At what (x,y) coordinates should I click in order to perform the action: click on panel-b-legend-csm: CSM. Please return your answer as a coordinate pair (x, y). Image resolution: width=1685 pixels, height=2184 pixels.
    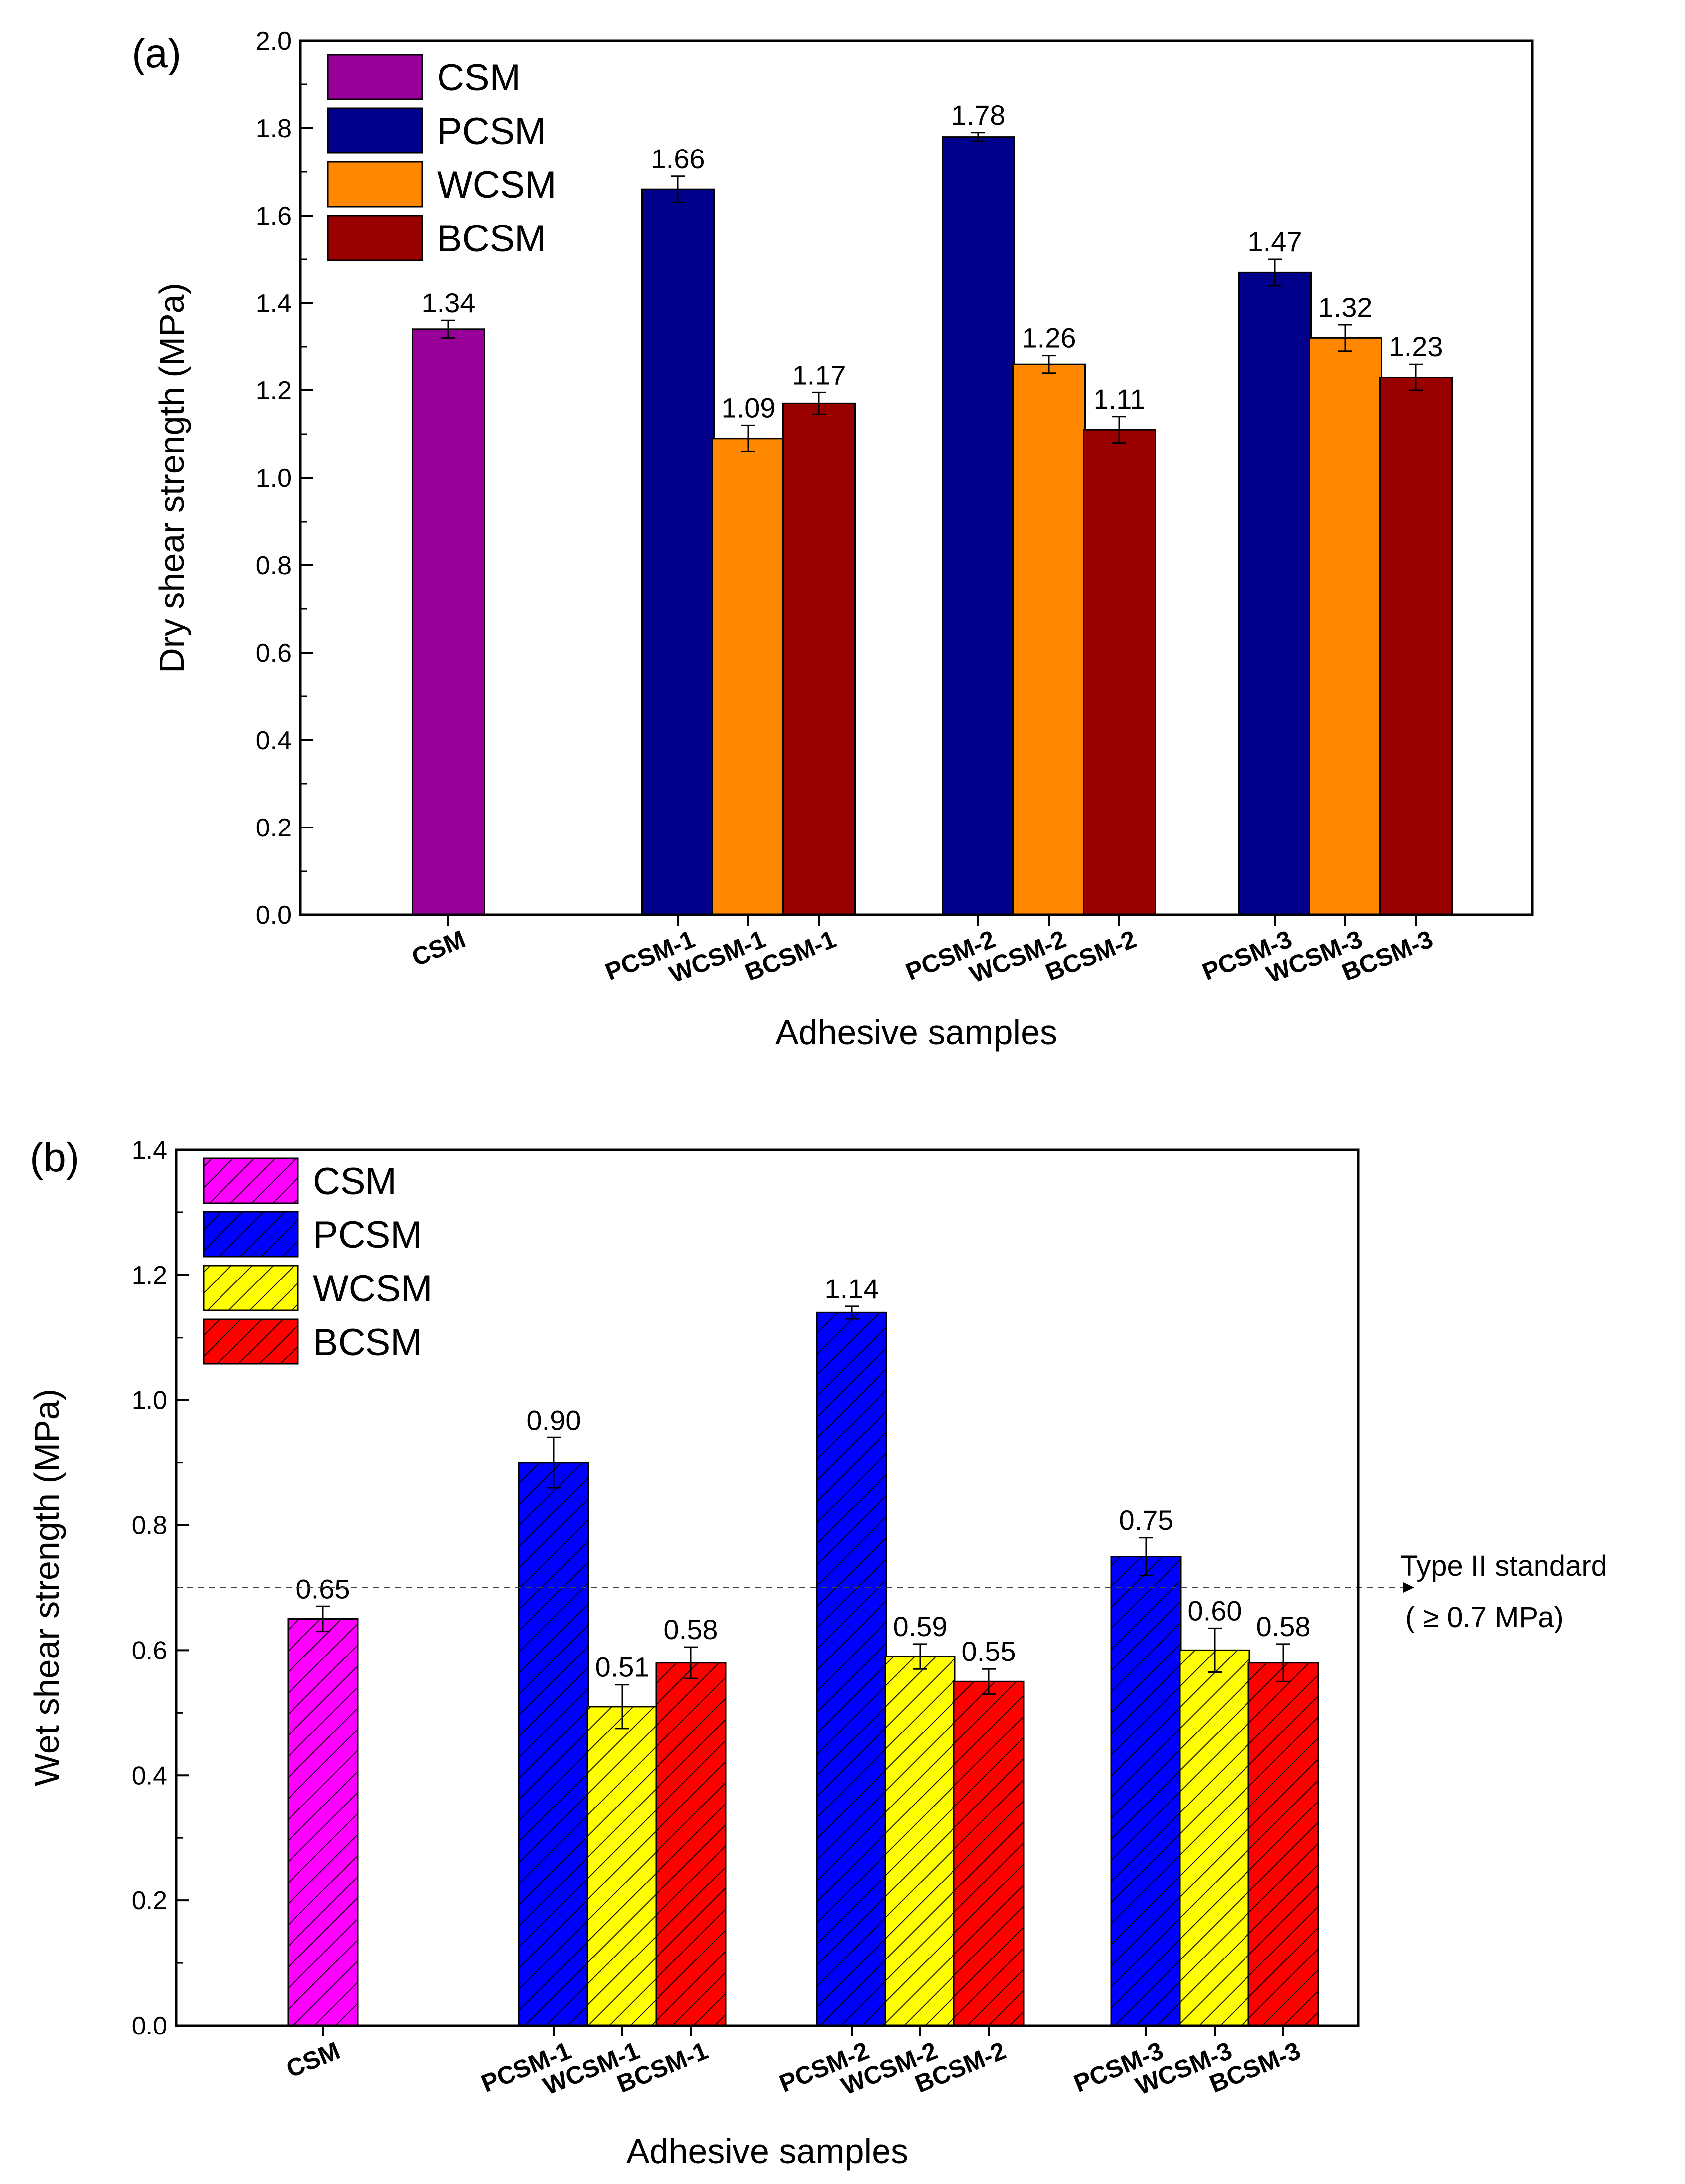
    Looking at the image, I should click on (355, 1181).